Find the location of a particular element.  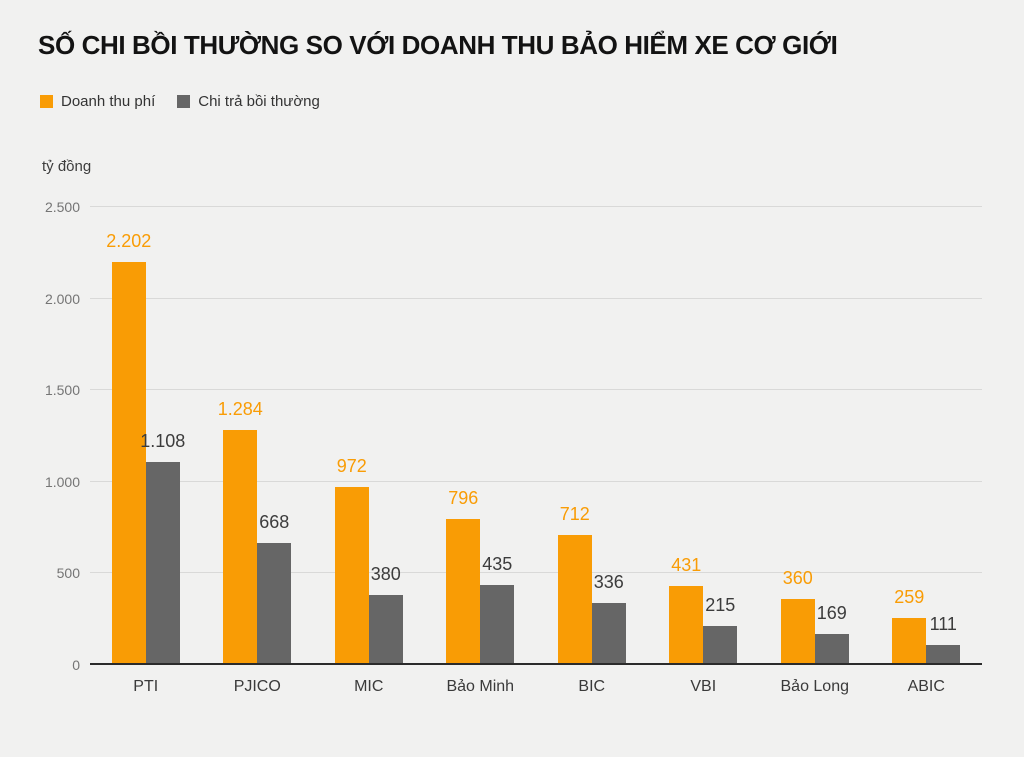

x-axis-label: MIC is located at coordinates (369, 686).